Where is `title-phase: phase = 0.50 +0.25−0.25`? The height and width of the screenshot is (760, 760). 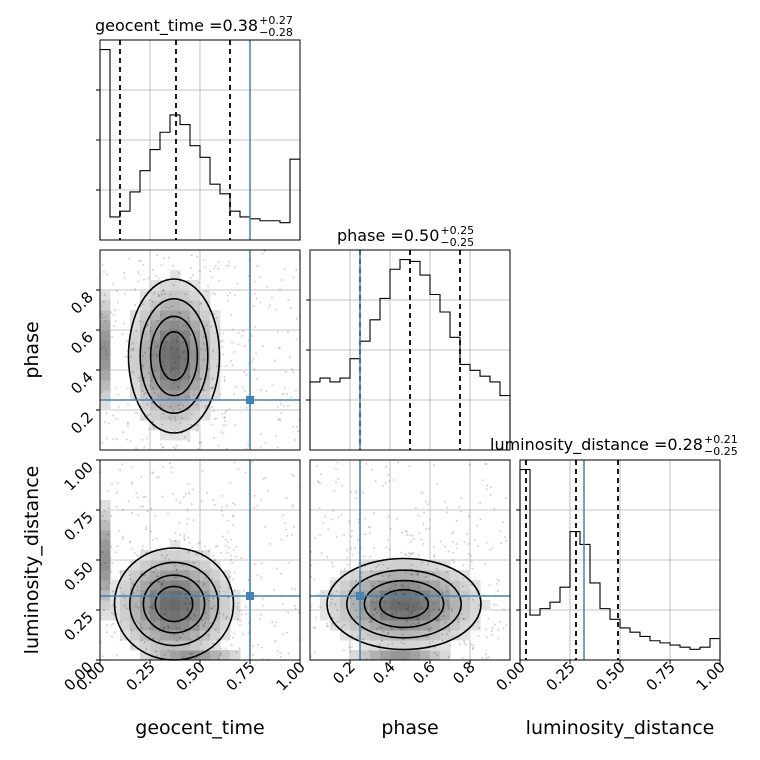
title-phase: phase = 0.50 +0.25−0.25 is located at coordinates (405, 236).